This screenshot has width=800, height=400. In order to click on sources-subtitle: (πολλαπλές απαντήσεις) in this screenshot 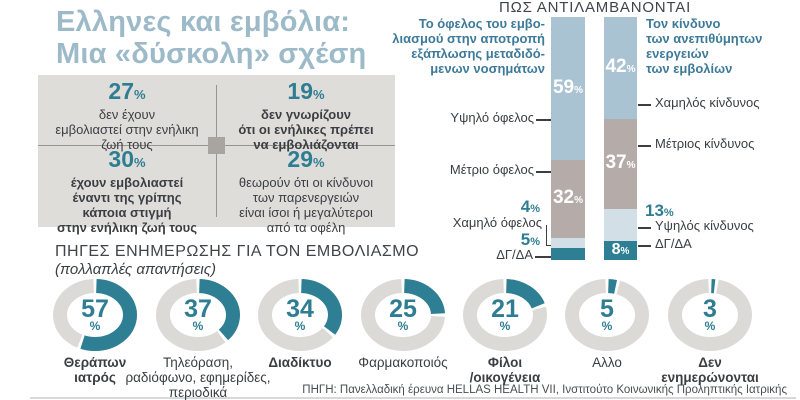, I will do `click(136, 269)`.